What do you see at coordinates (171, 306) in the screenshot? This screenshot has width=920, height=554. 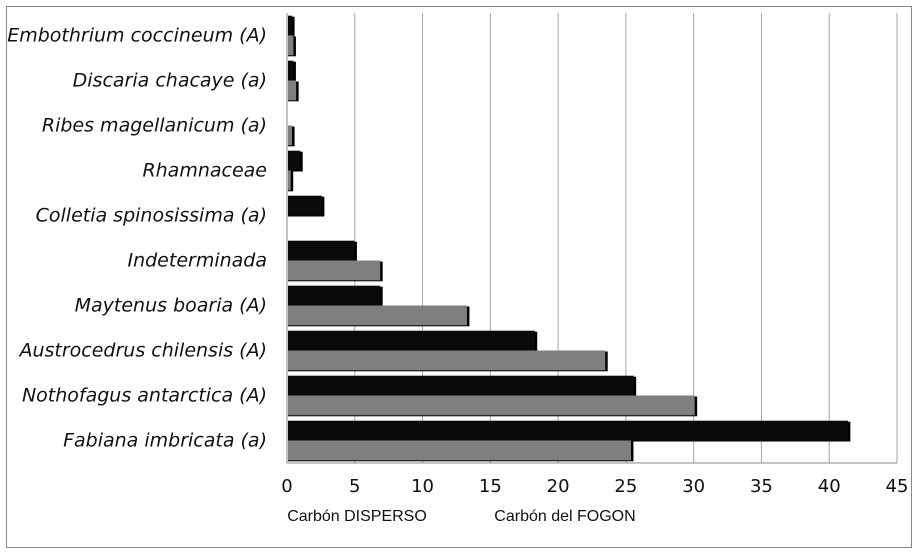 I see `category-label: Maytenus boaria (A)` at bounding box center [171, 306].